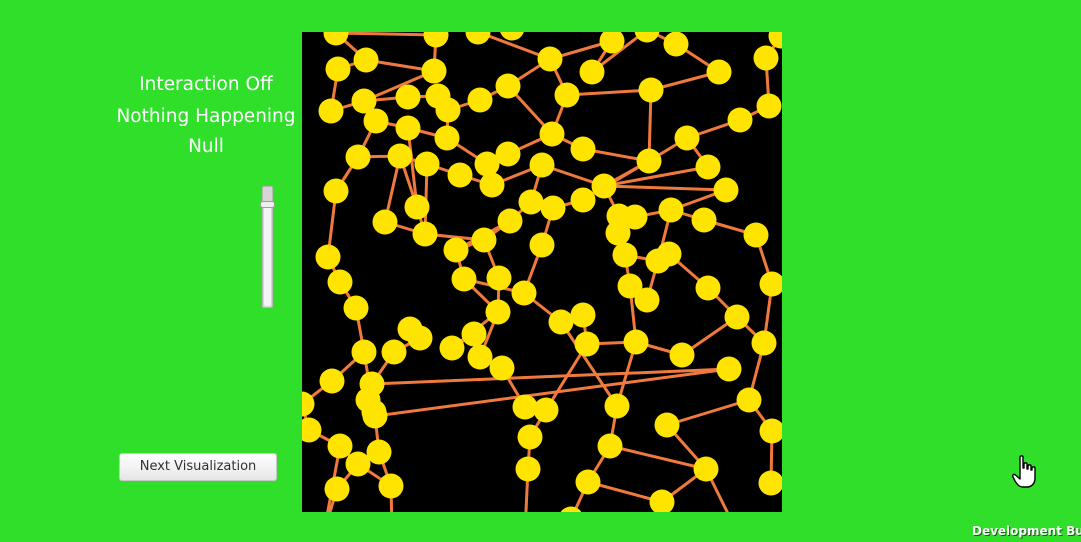  What do you see at coordinates (267, 247) in the screenshot?
I see `vertical-slider` at bounding box center [267, 247].